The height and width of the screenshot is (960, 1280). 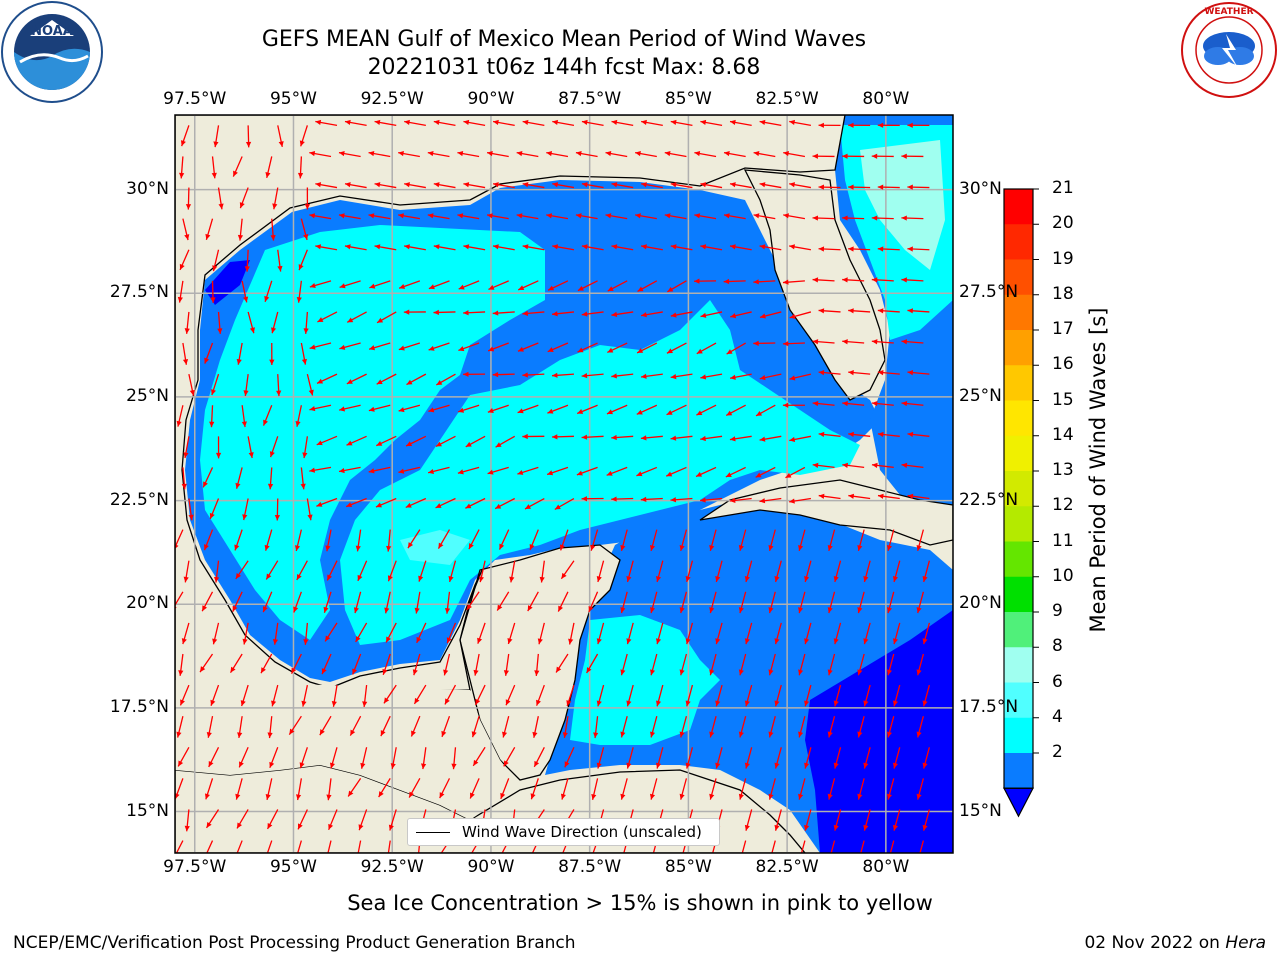 I want to click on colorbar-tick-label: 10, so click(x=1063, y=575).